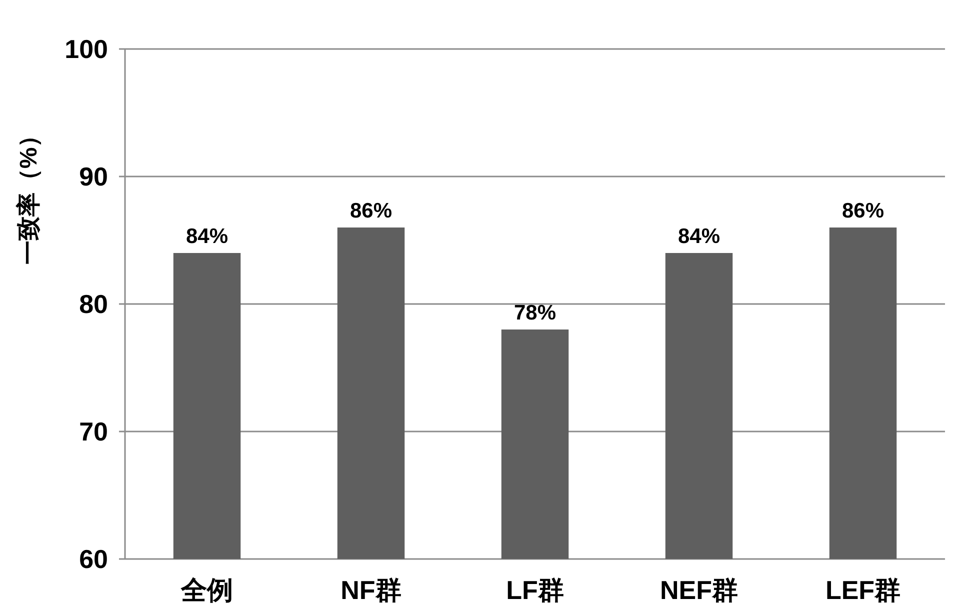  I want to click on y-axis-title: 一致率（%）, so click(28, 194).